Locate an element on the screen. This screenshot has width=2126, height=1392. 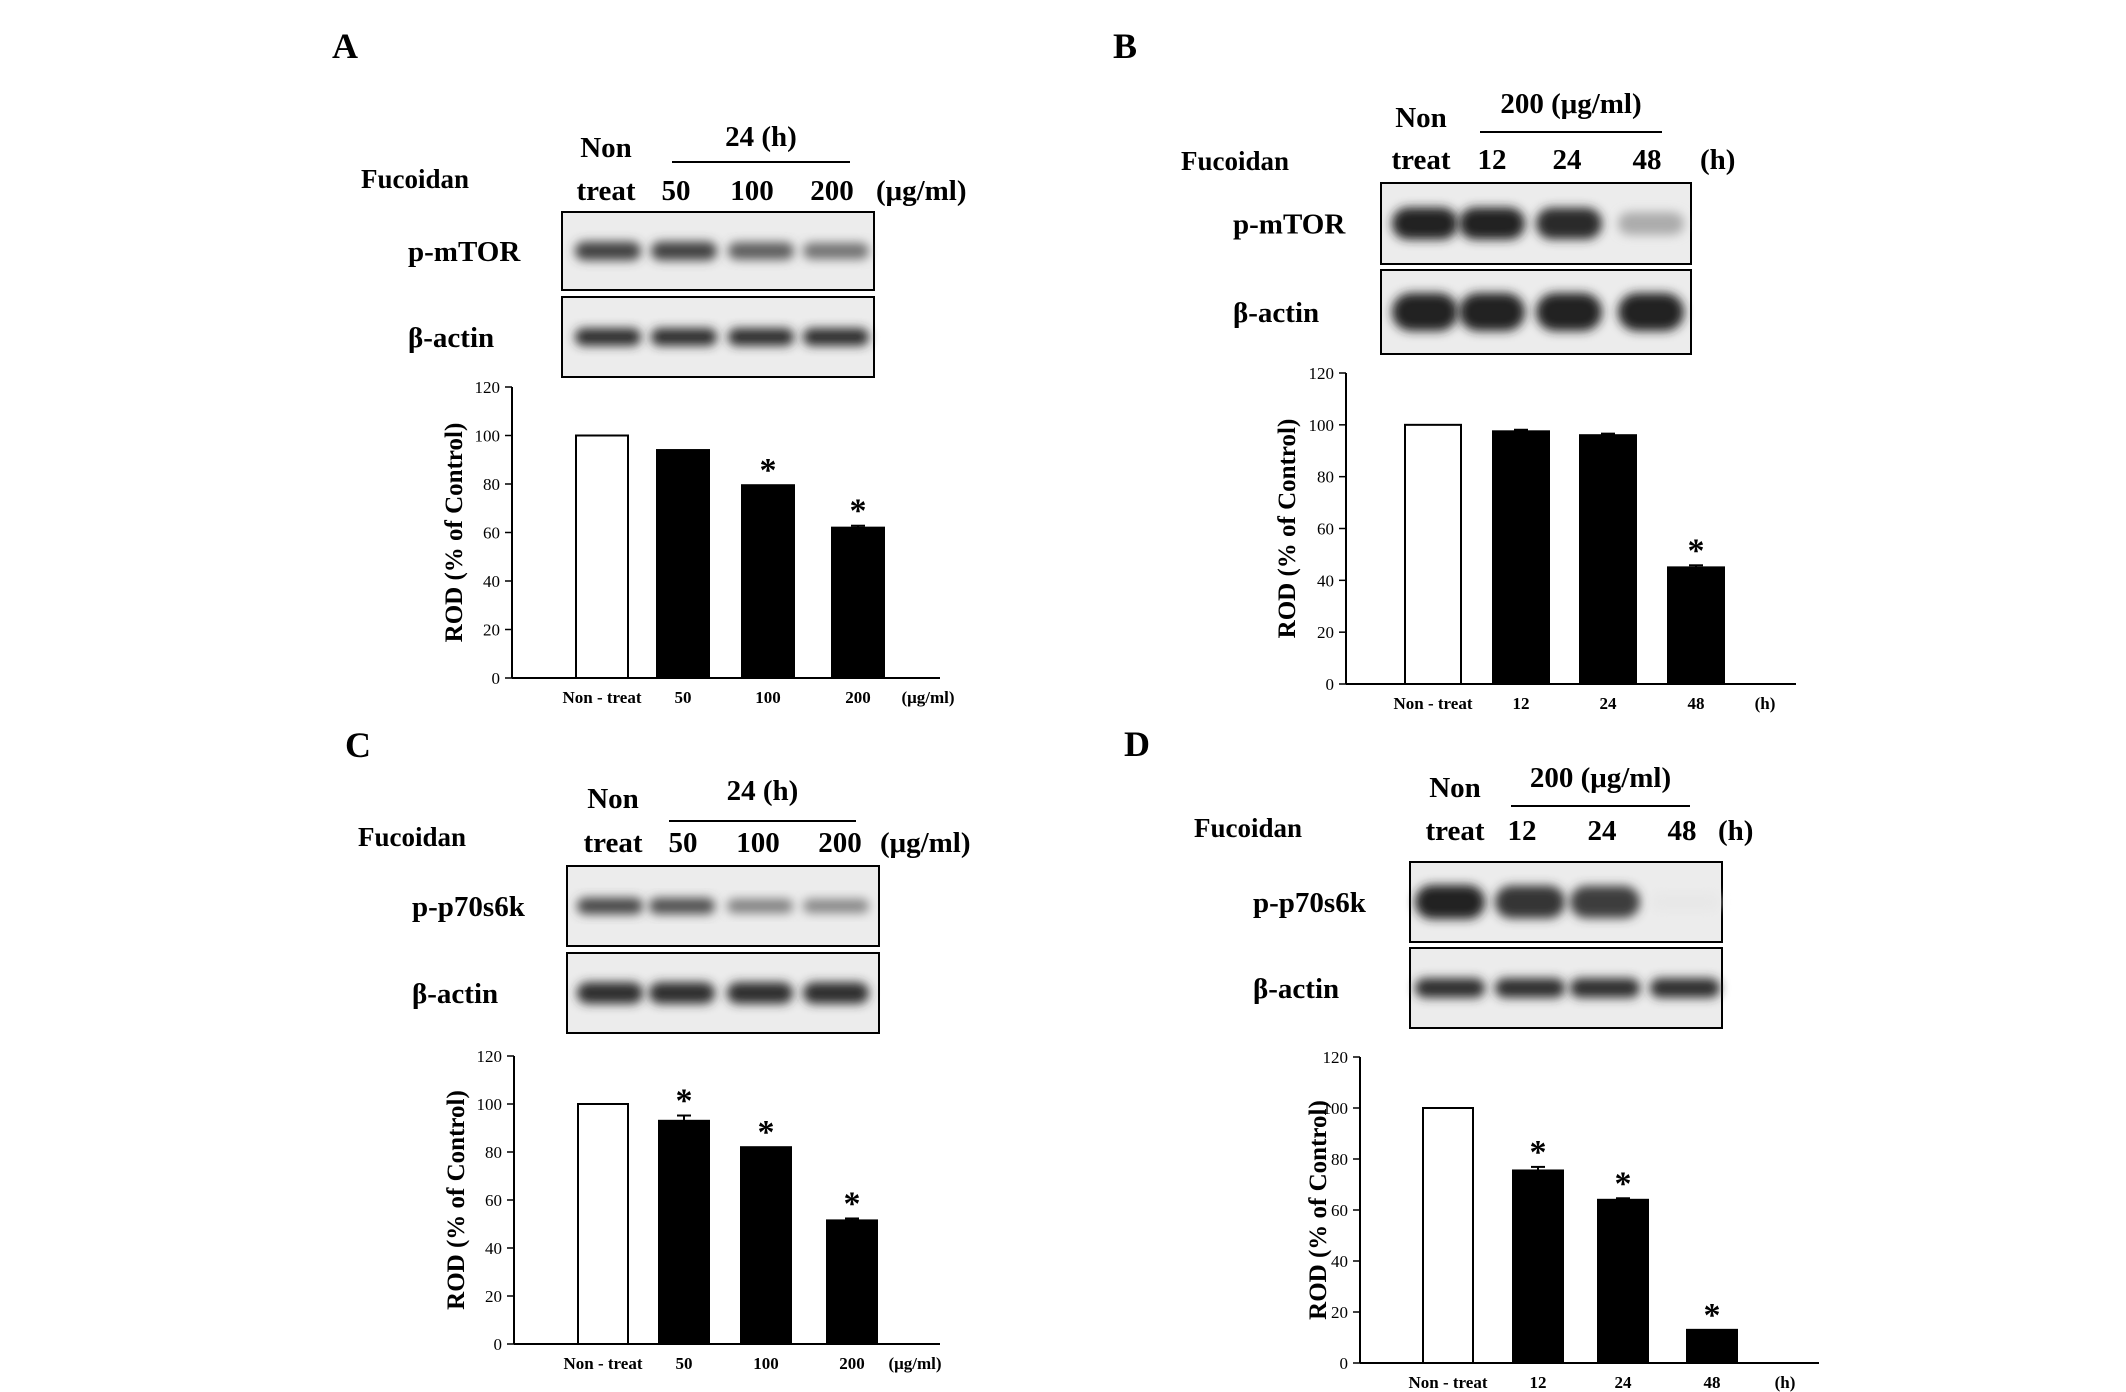
lane-label: 100 is located at coordinates (752, 191).